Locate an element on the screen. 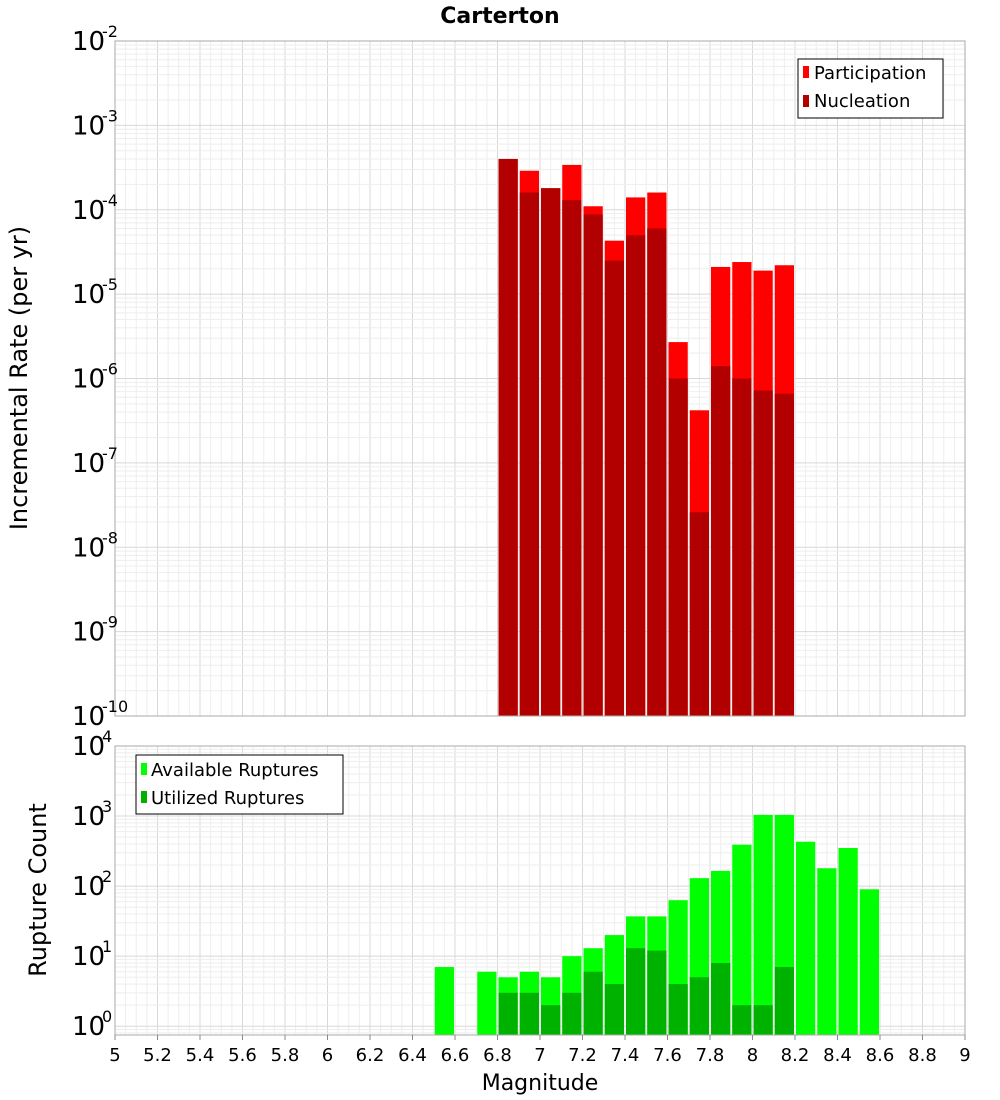  y-tick-exponent: 0 is located at coordinates (107, 1016).